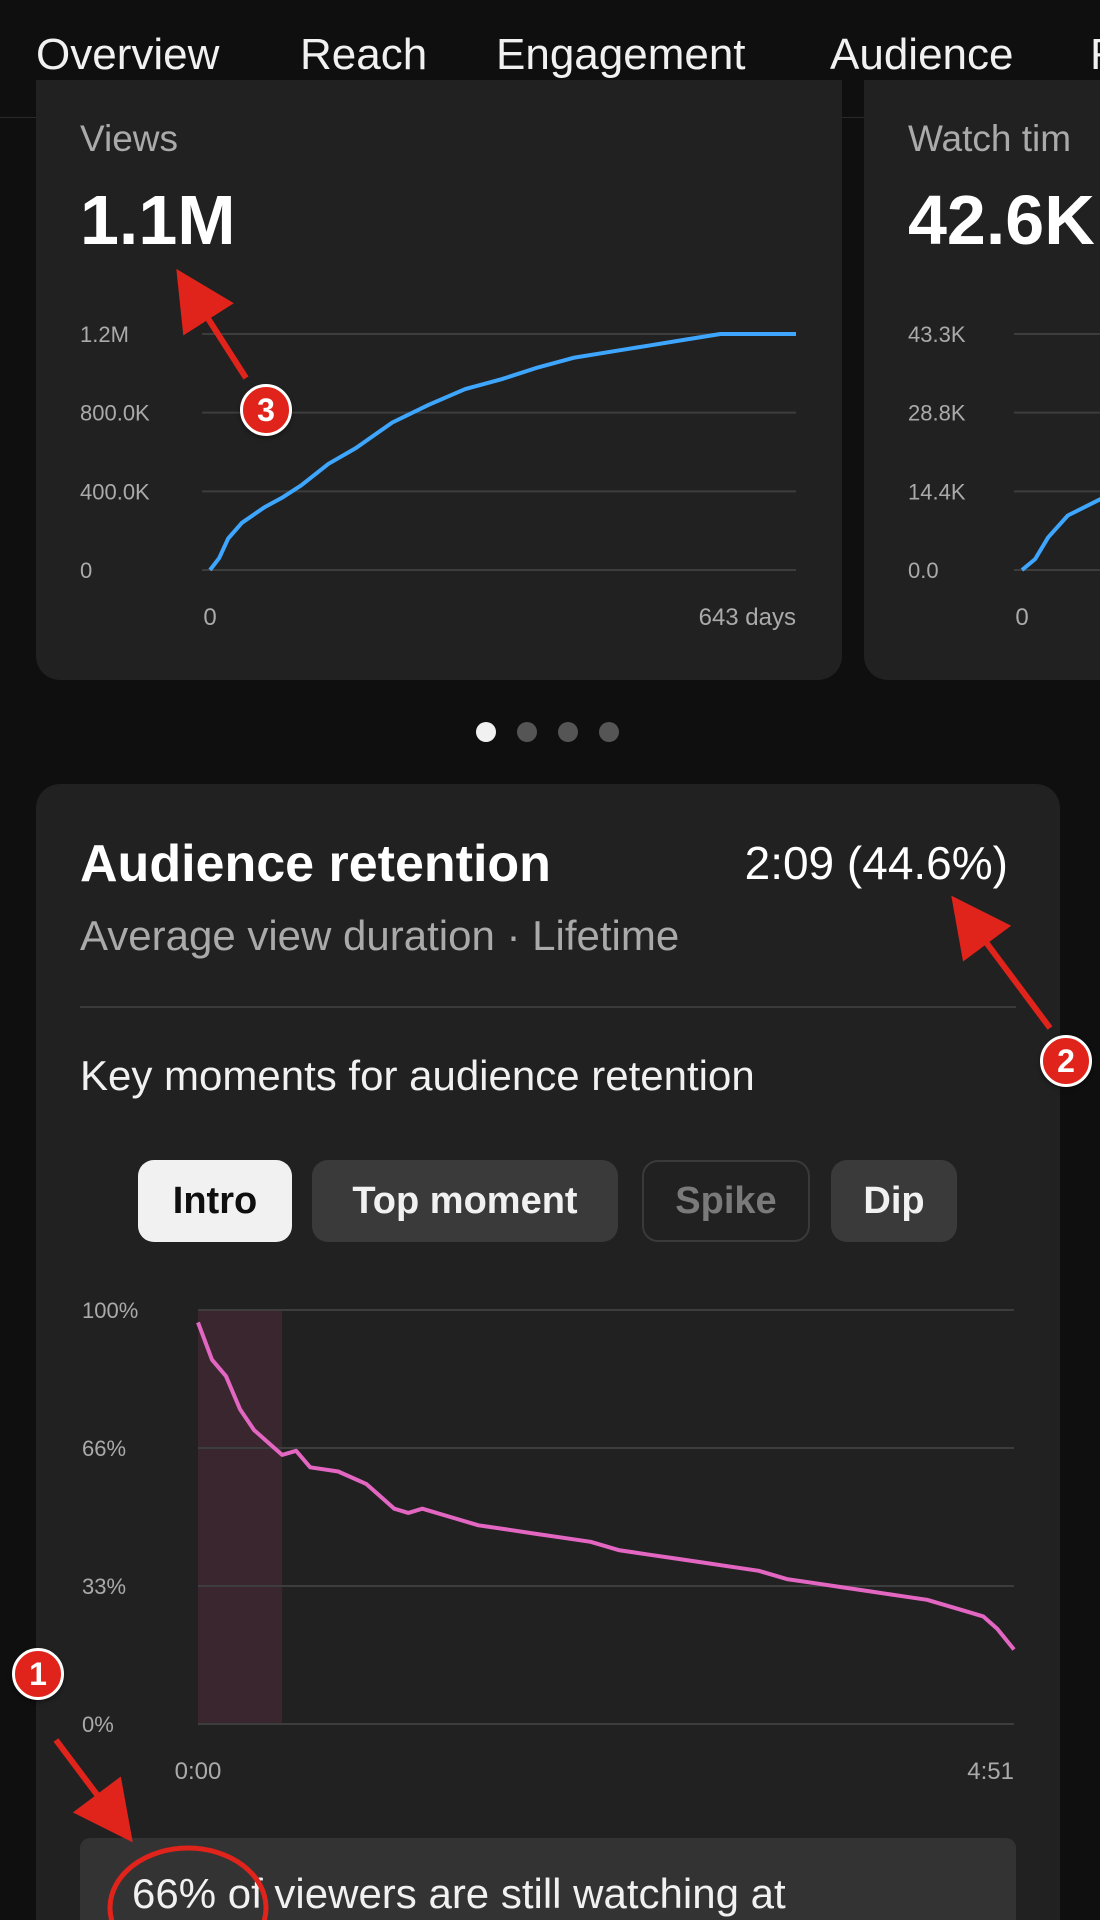 The width and height of the screenshot is (1100, 1920). What do you see at coordinates (1001, 220) in the screenshot?
I see `watch-time-value: 42.6K` at bounding box center [1001, 220].